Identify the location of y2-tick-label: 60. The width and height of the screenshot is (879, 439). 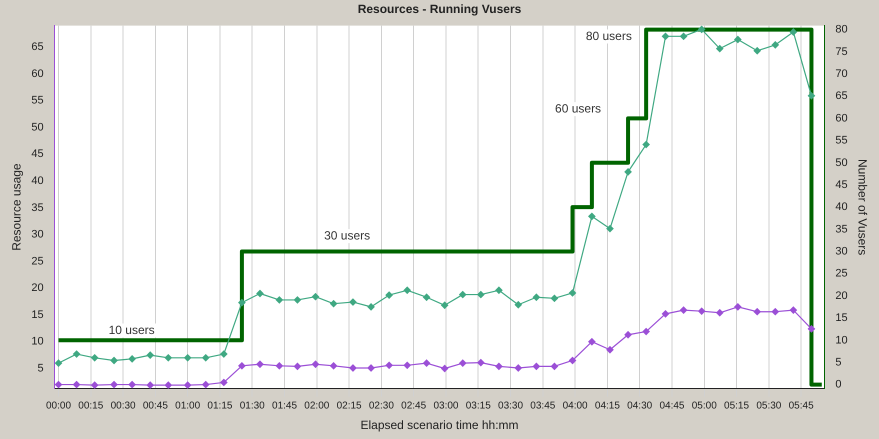
(841, 118).